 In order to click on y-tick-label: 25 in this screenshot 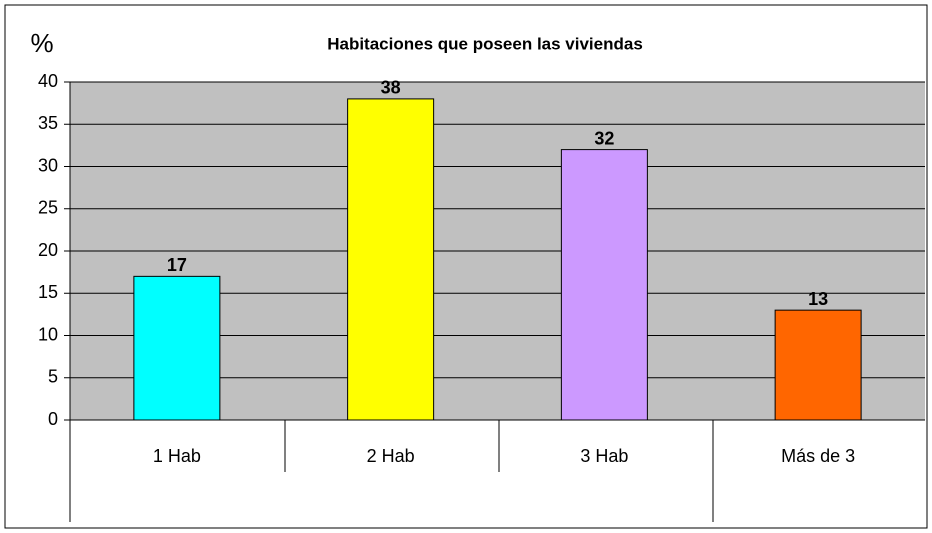, I will do `click(48, 208)`.